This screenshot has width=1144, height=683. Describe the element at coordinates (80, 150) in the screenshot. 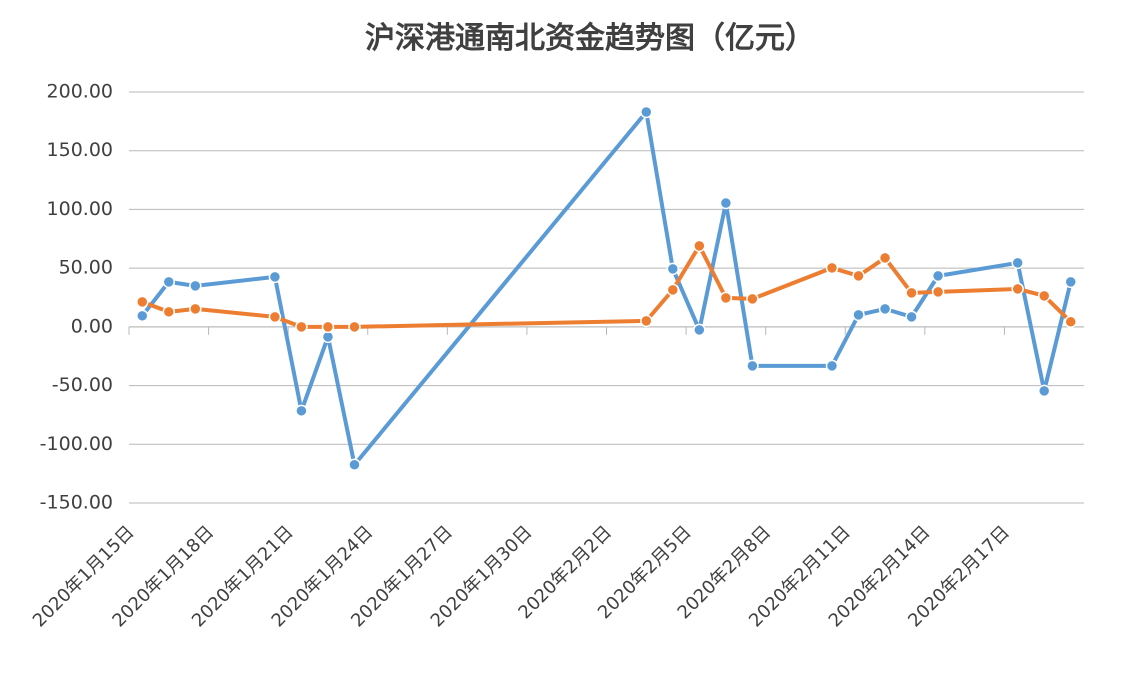

I see `y-tick-label: 150.00` at that location.